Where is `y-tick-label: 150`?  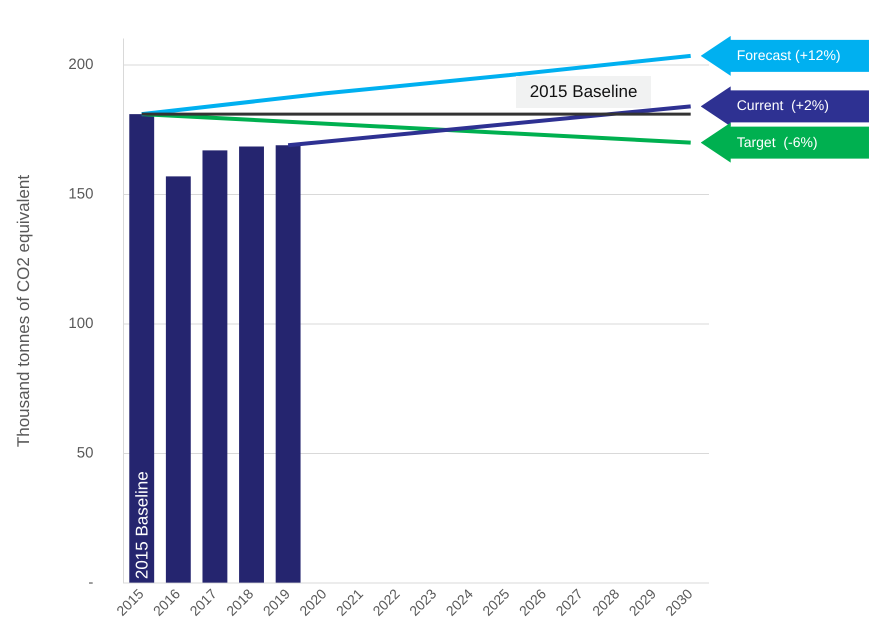 y-tick-label: 150 is located at coordinates (81, 194).